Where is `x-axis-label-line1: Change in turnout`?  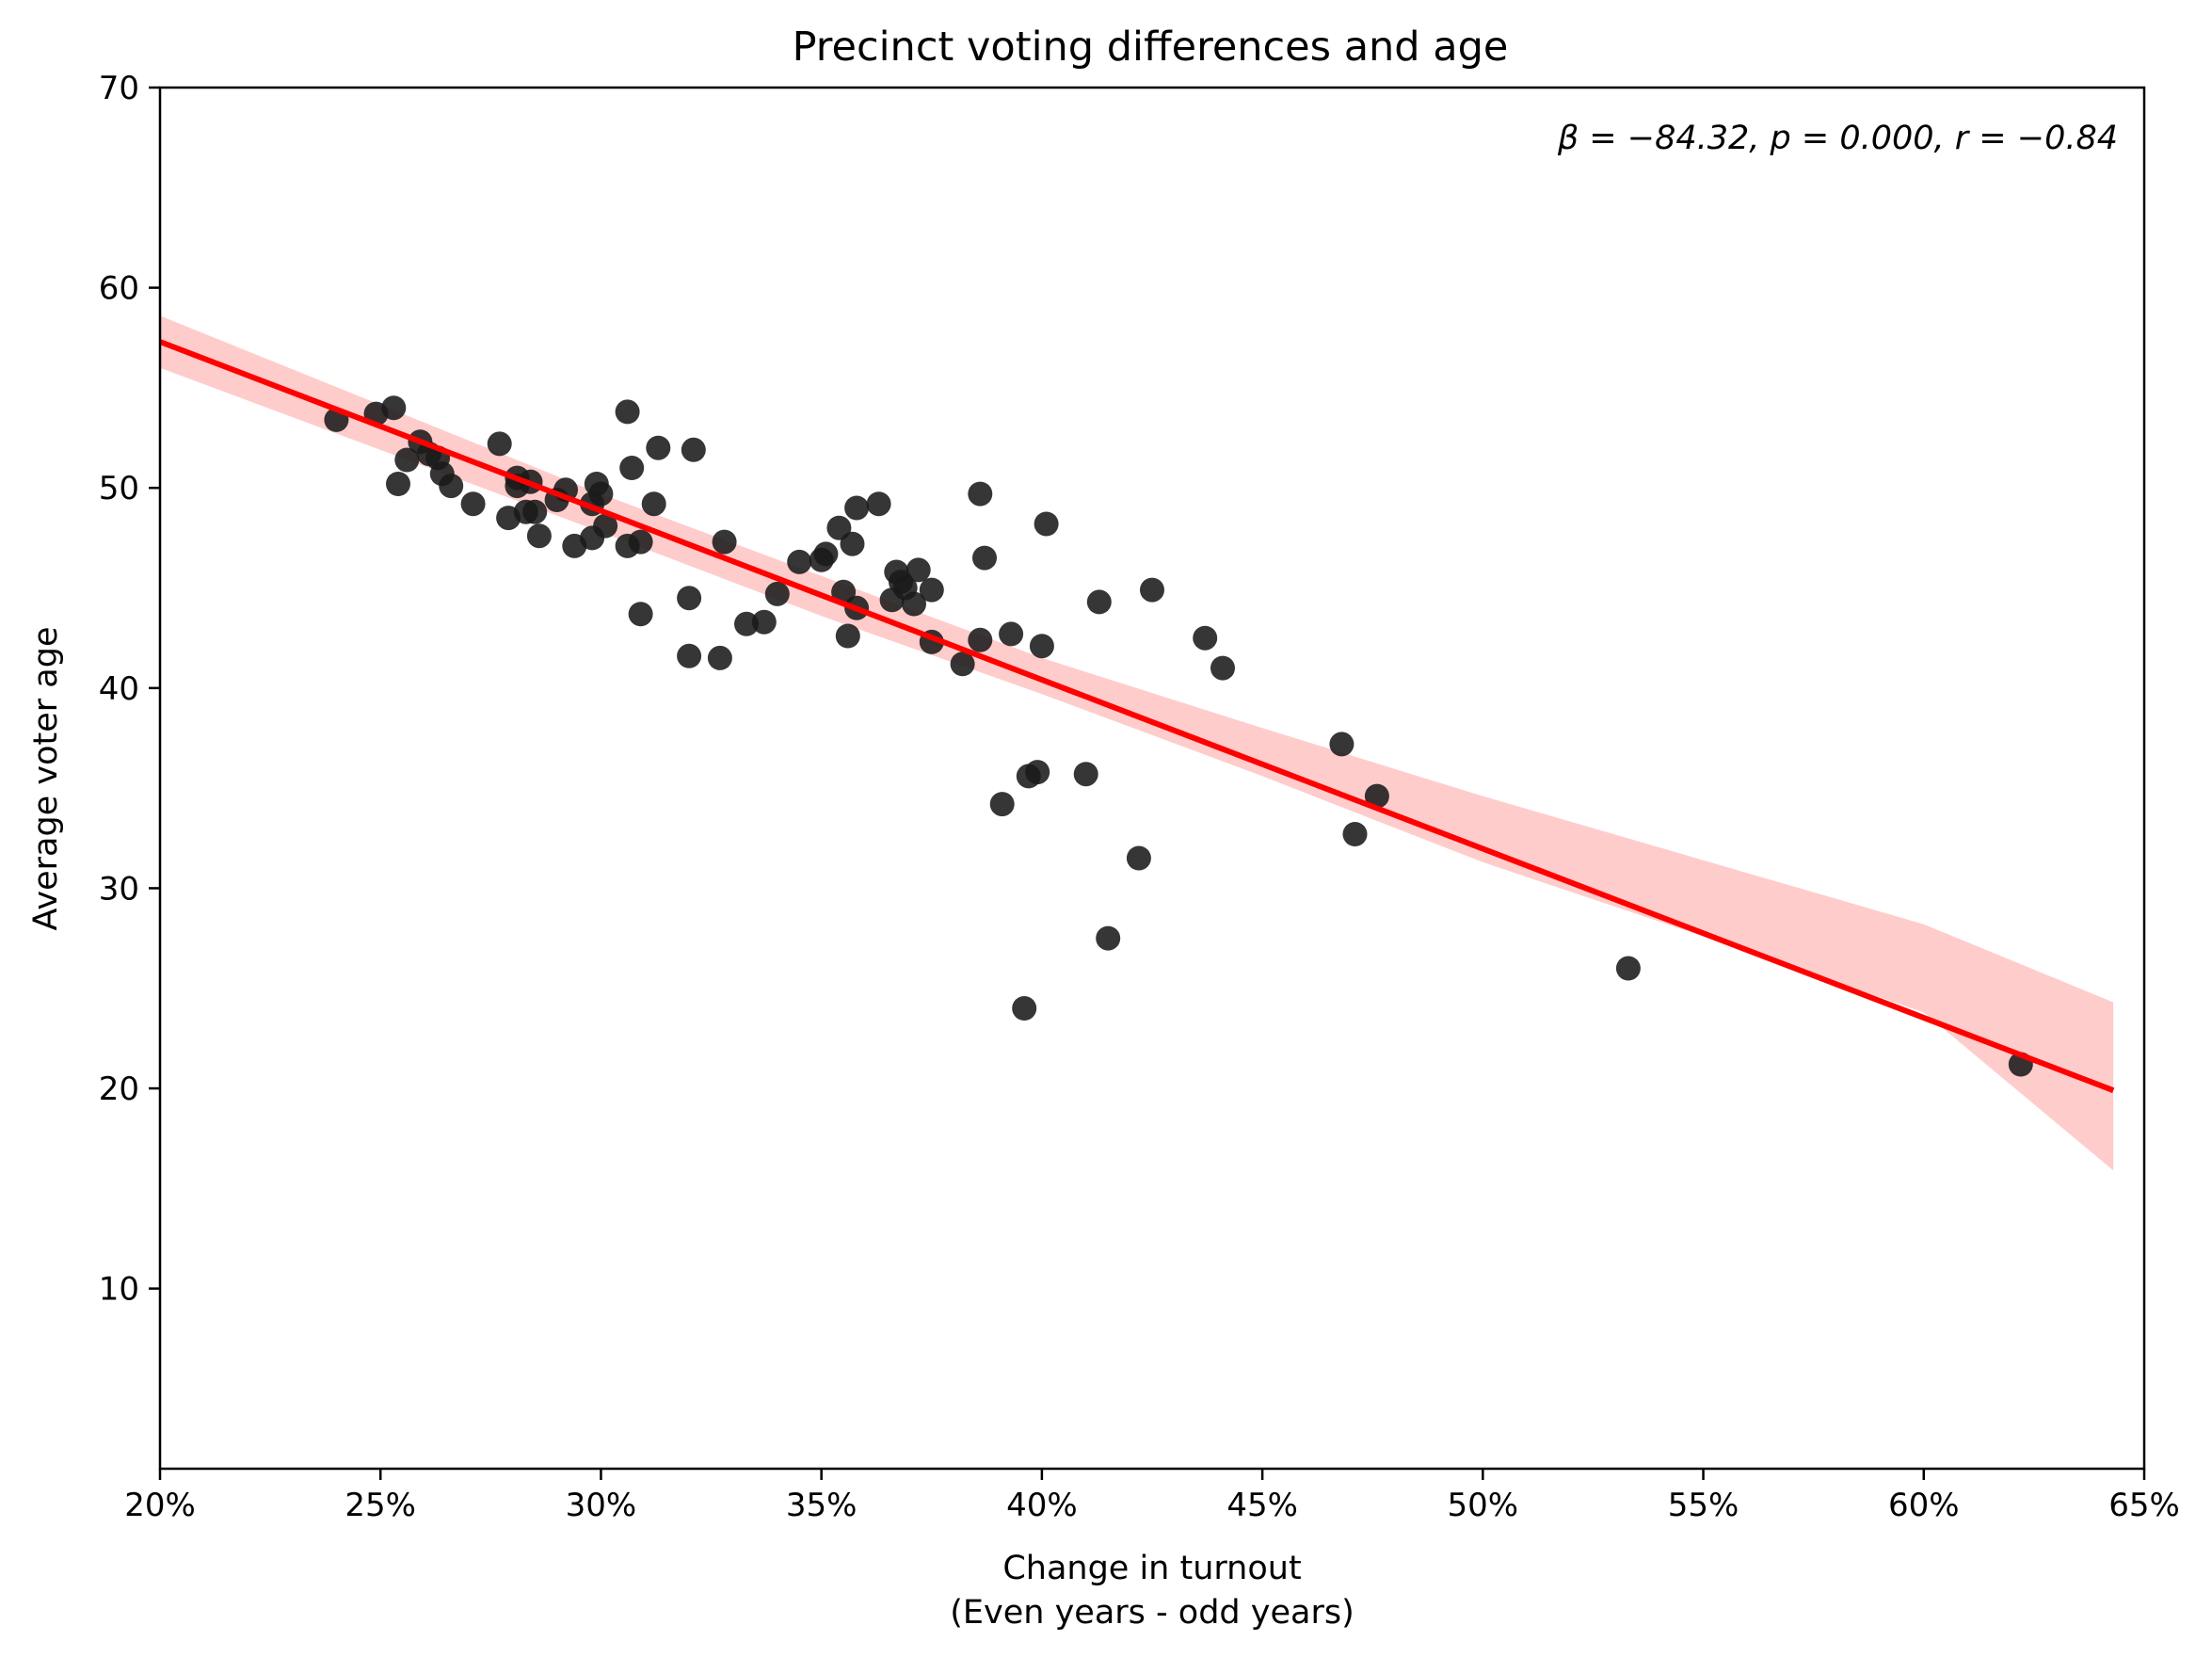
x-axis-label-line1: Change in turnout is located at coordinates (1151, 1568).